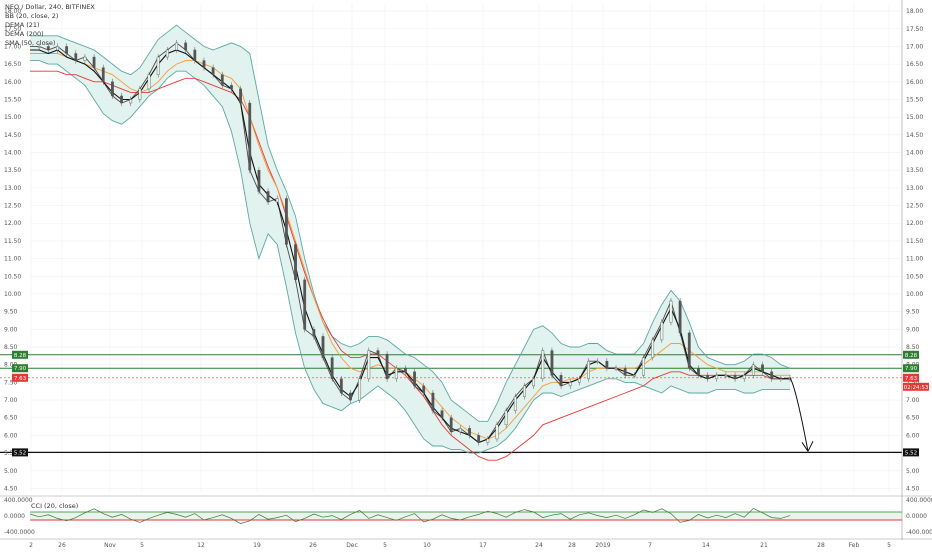 This screenshot has height=554, width=932. What do you see at coordinates (50, 7) in the screenshot?
I see `chart-title: NEO / Dollar, 240, BITFINEX` at bounding box center [50, 7].